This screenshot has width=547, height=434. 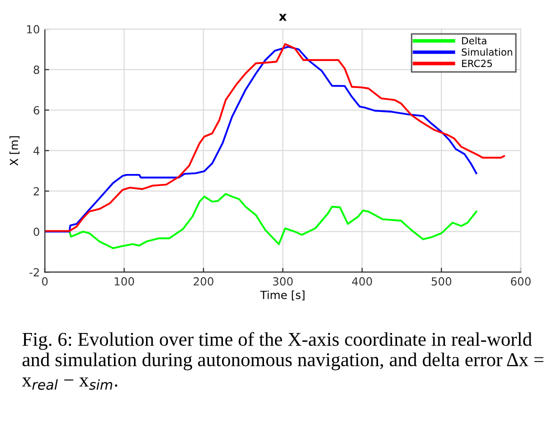 I want to click on chart-title: x, so click(x=282, y=17).